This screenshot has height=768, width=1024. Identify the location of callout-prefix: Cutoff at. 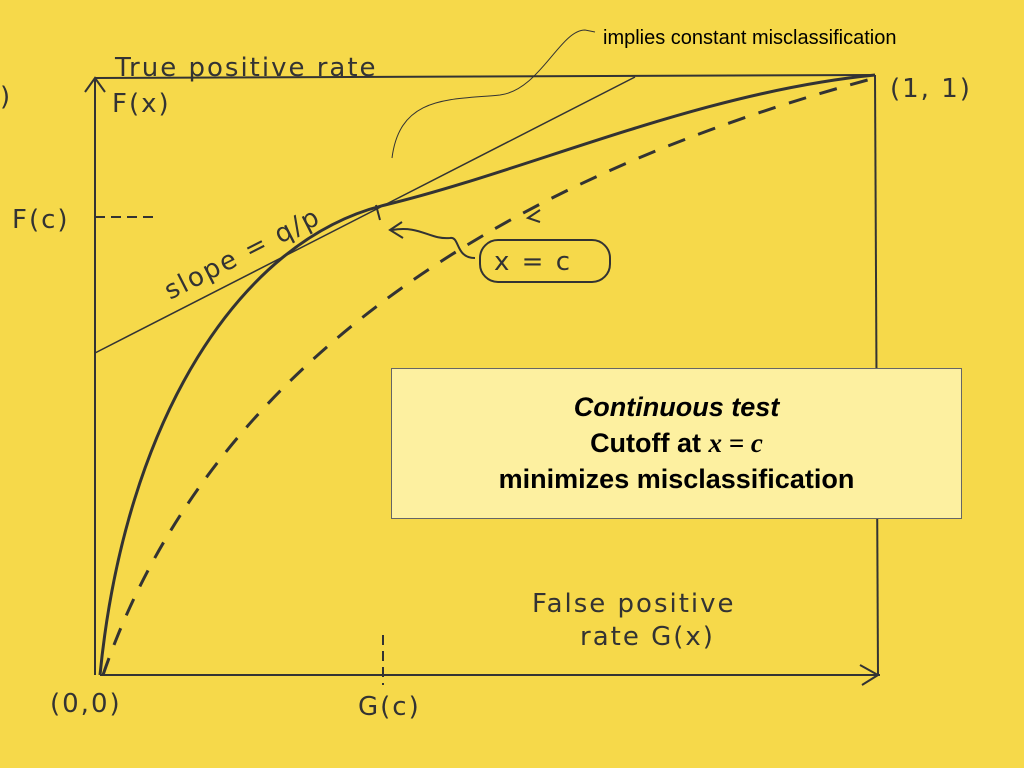
(646, 443).